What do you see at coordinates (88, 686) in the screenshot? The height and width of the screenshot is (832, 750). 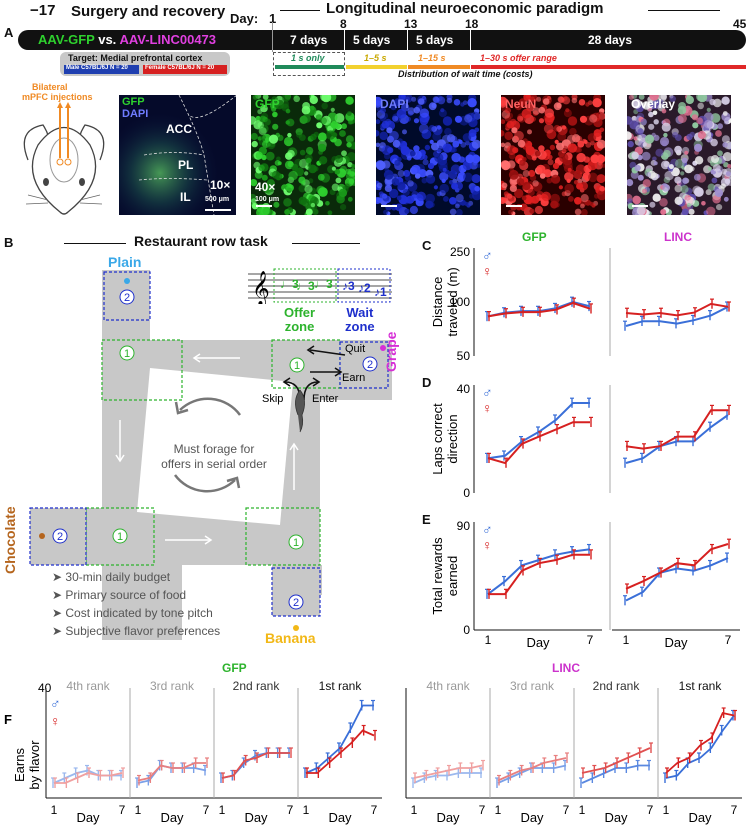 I see `rank-title: 4th rank` at bounding box center [88, 686].